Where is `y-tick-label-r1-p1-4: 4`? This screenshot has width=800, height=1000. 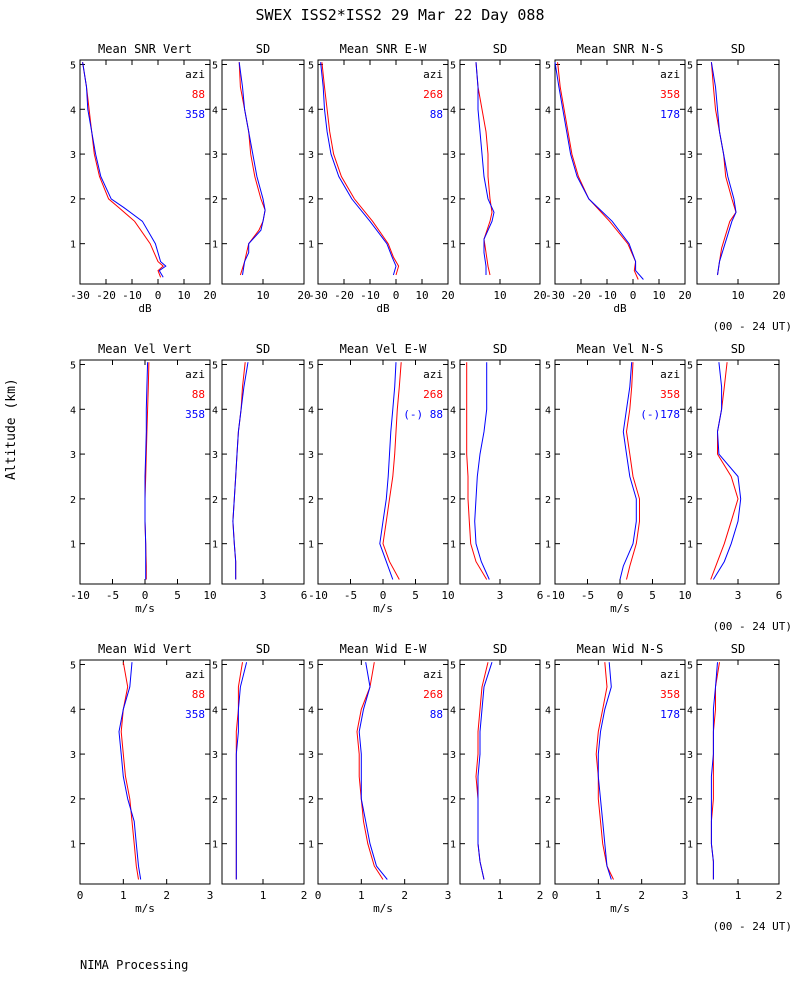 y-tick-label-r1-p1-4: 4 is located at coordinates (215, 410).